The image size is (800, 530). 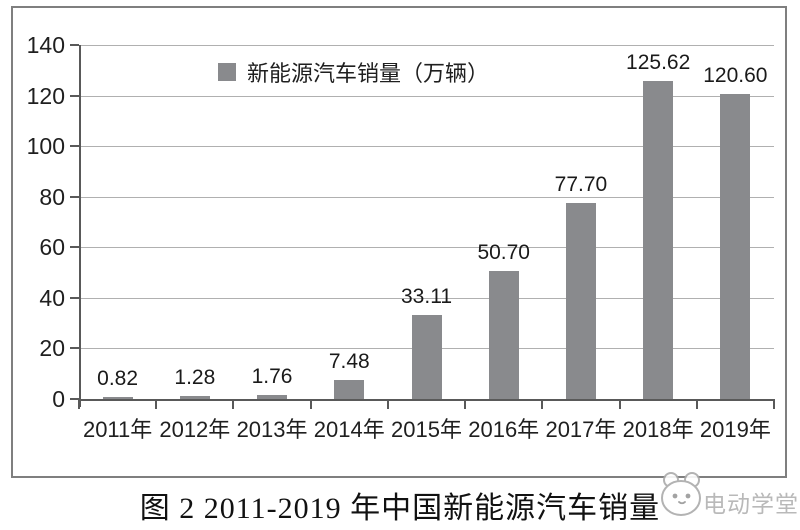 What do you see at coordinates (195, 429) in the screenshot?
I see `x-axis-category-label: 2012年` at bounding box center [195, 429].